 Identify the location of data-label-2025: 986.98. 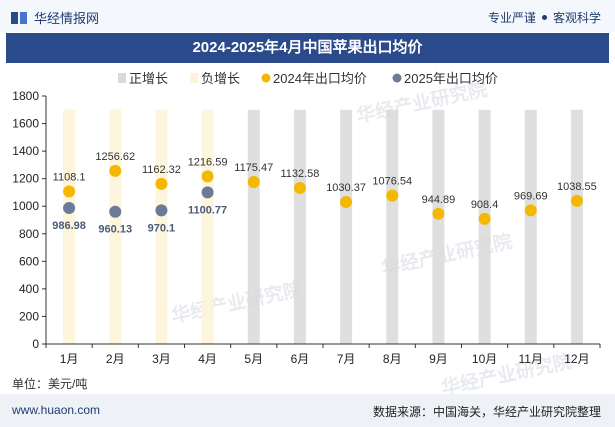
(69, 226).